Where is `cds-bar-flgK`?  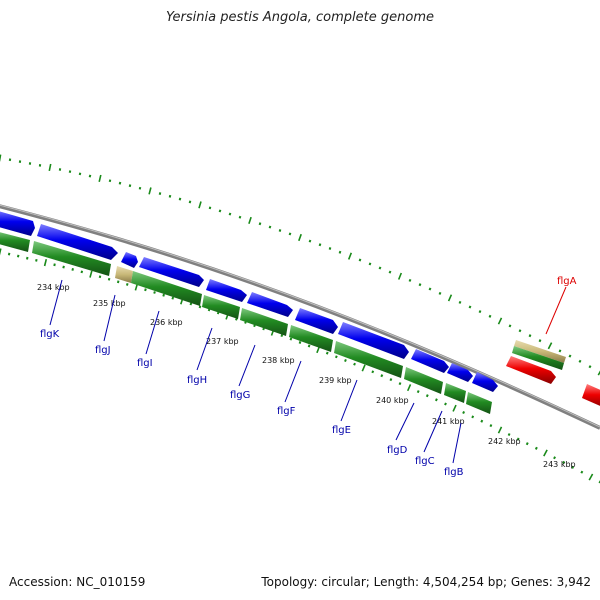 cds-bar-flgK is located at coordinates (71, 258).